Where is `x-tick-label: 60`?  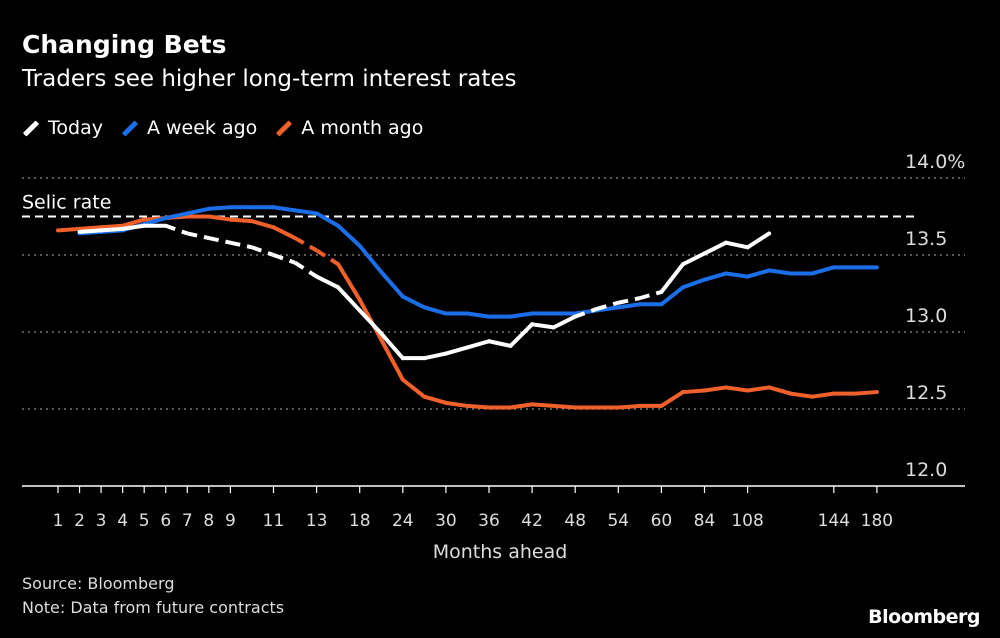
x-tick-label: 60 is located at coordinates (662, 521).